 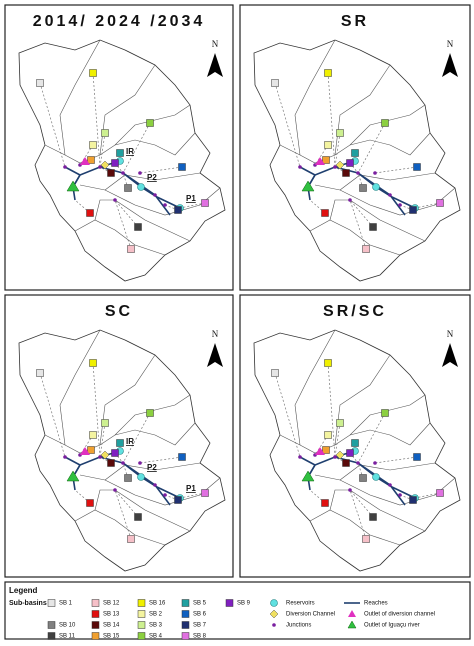 I want to click on legend-label: SB 10, so click(x=67, y=626).